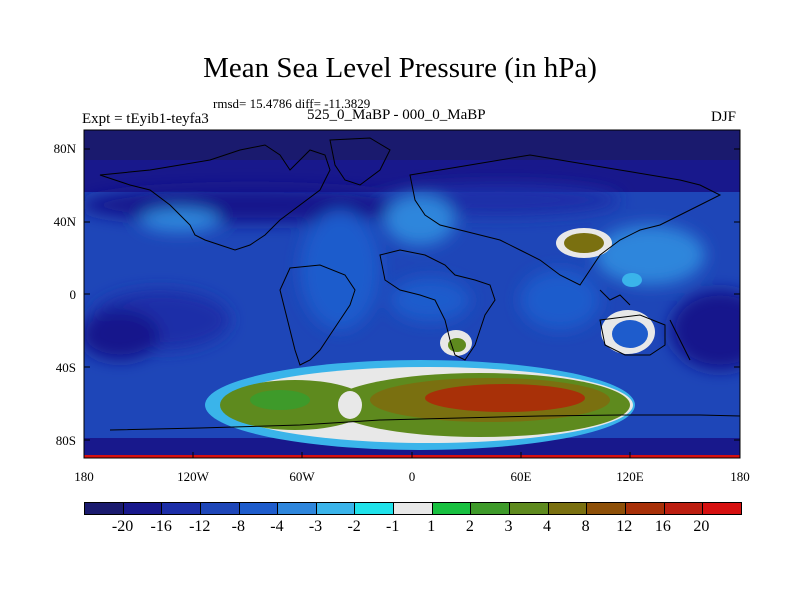  I want to click on colorbar-label: -16, so click(161, 526).